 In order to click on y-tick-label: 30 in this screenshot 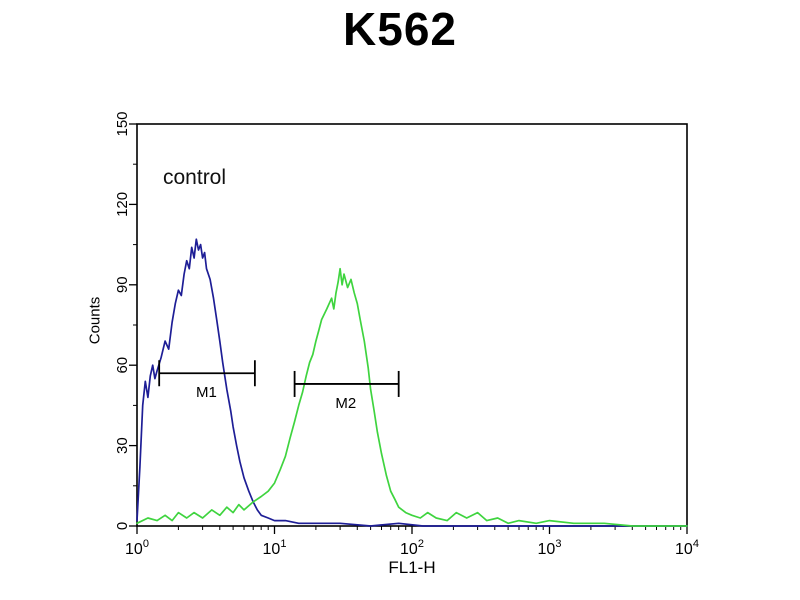, I will do `click(122, 445)`.